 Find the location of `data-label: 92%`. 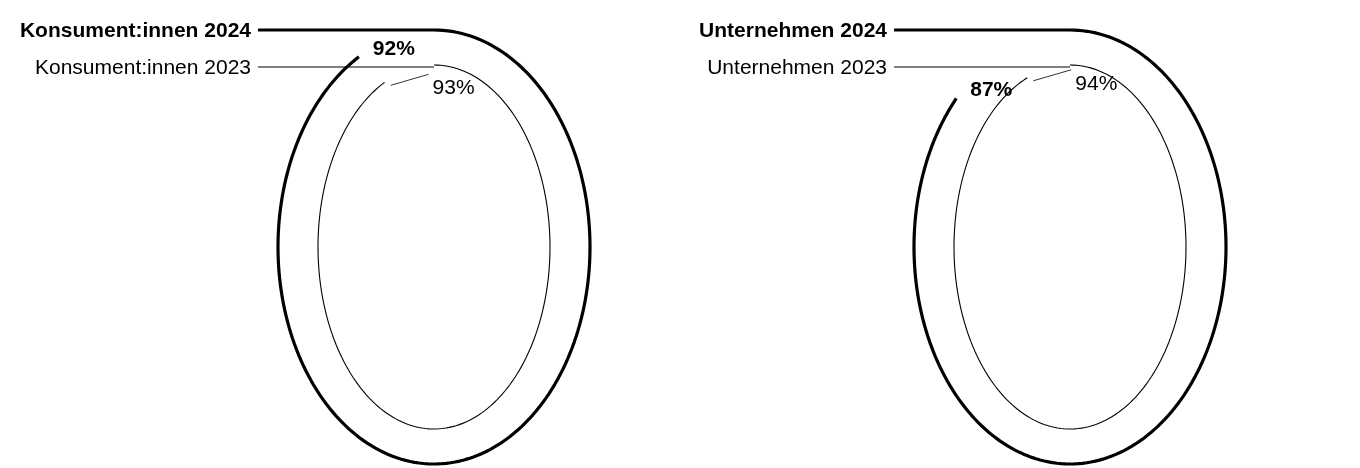

data-label: 92% is located at coordinates (394, 47).